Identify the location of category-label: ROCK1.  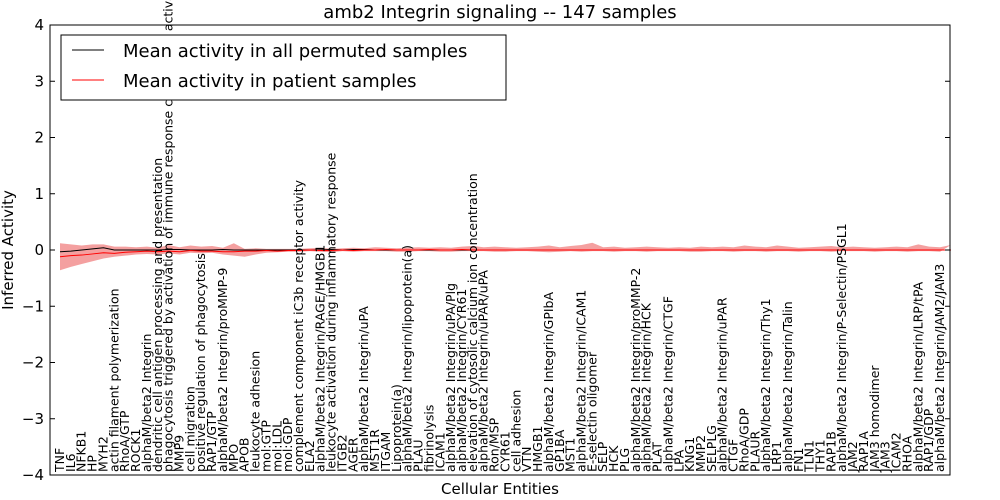
(135, 450).